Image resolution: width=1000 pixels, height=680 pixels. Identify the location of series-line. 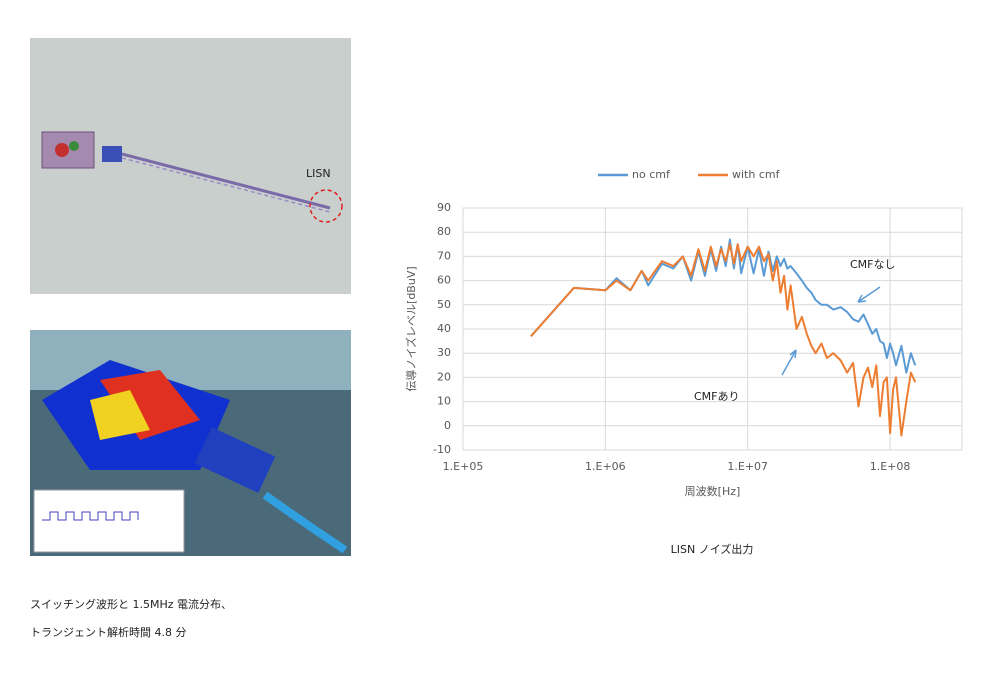
(723, 340).